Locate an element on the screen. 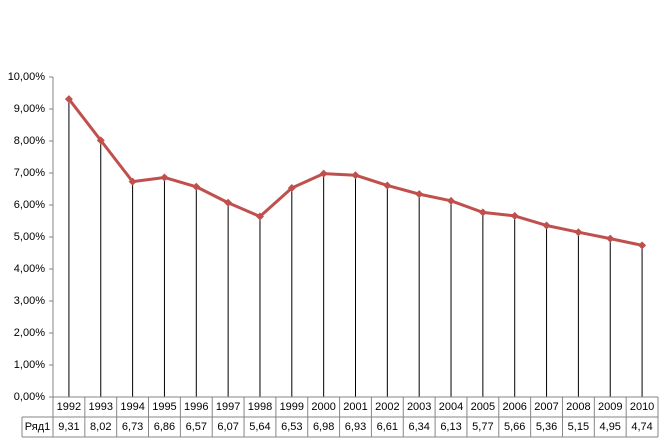  data-label: 6,34 is located at coordinates (418, 427).